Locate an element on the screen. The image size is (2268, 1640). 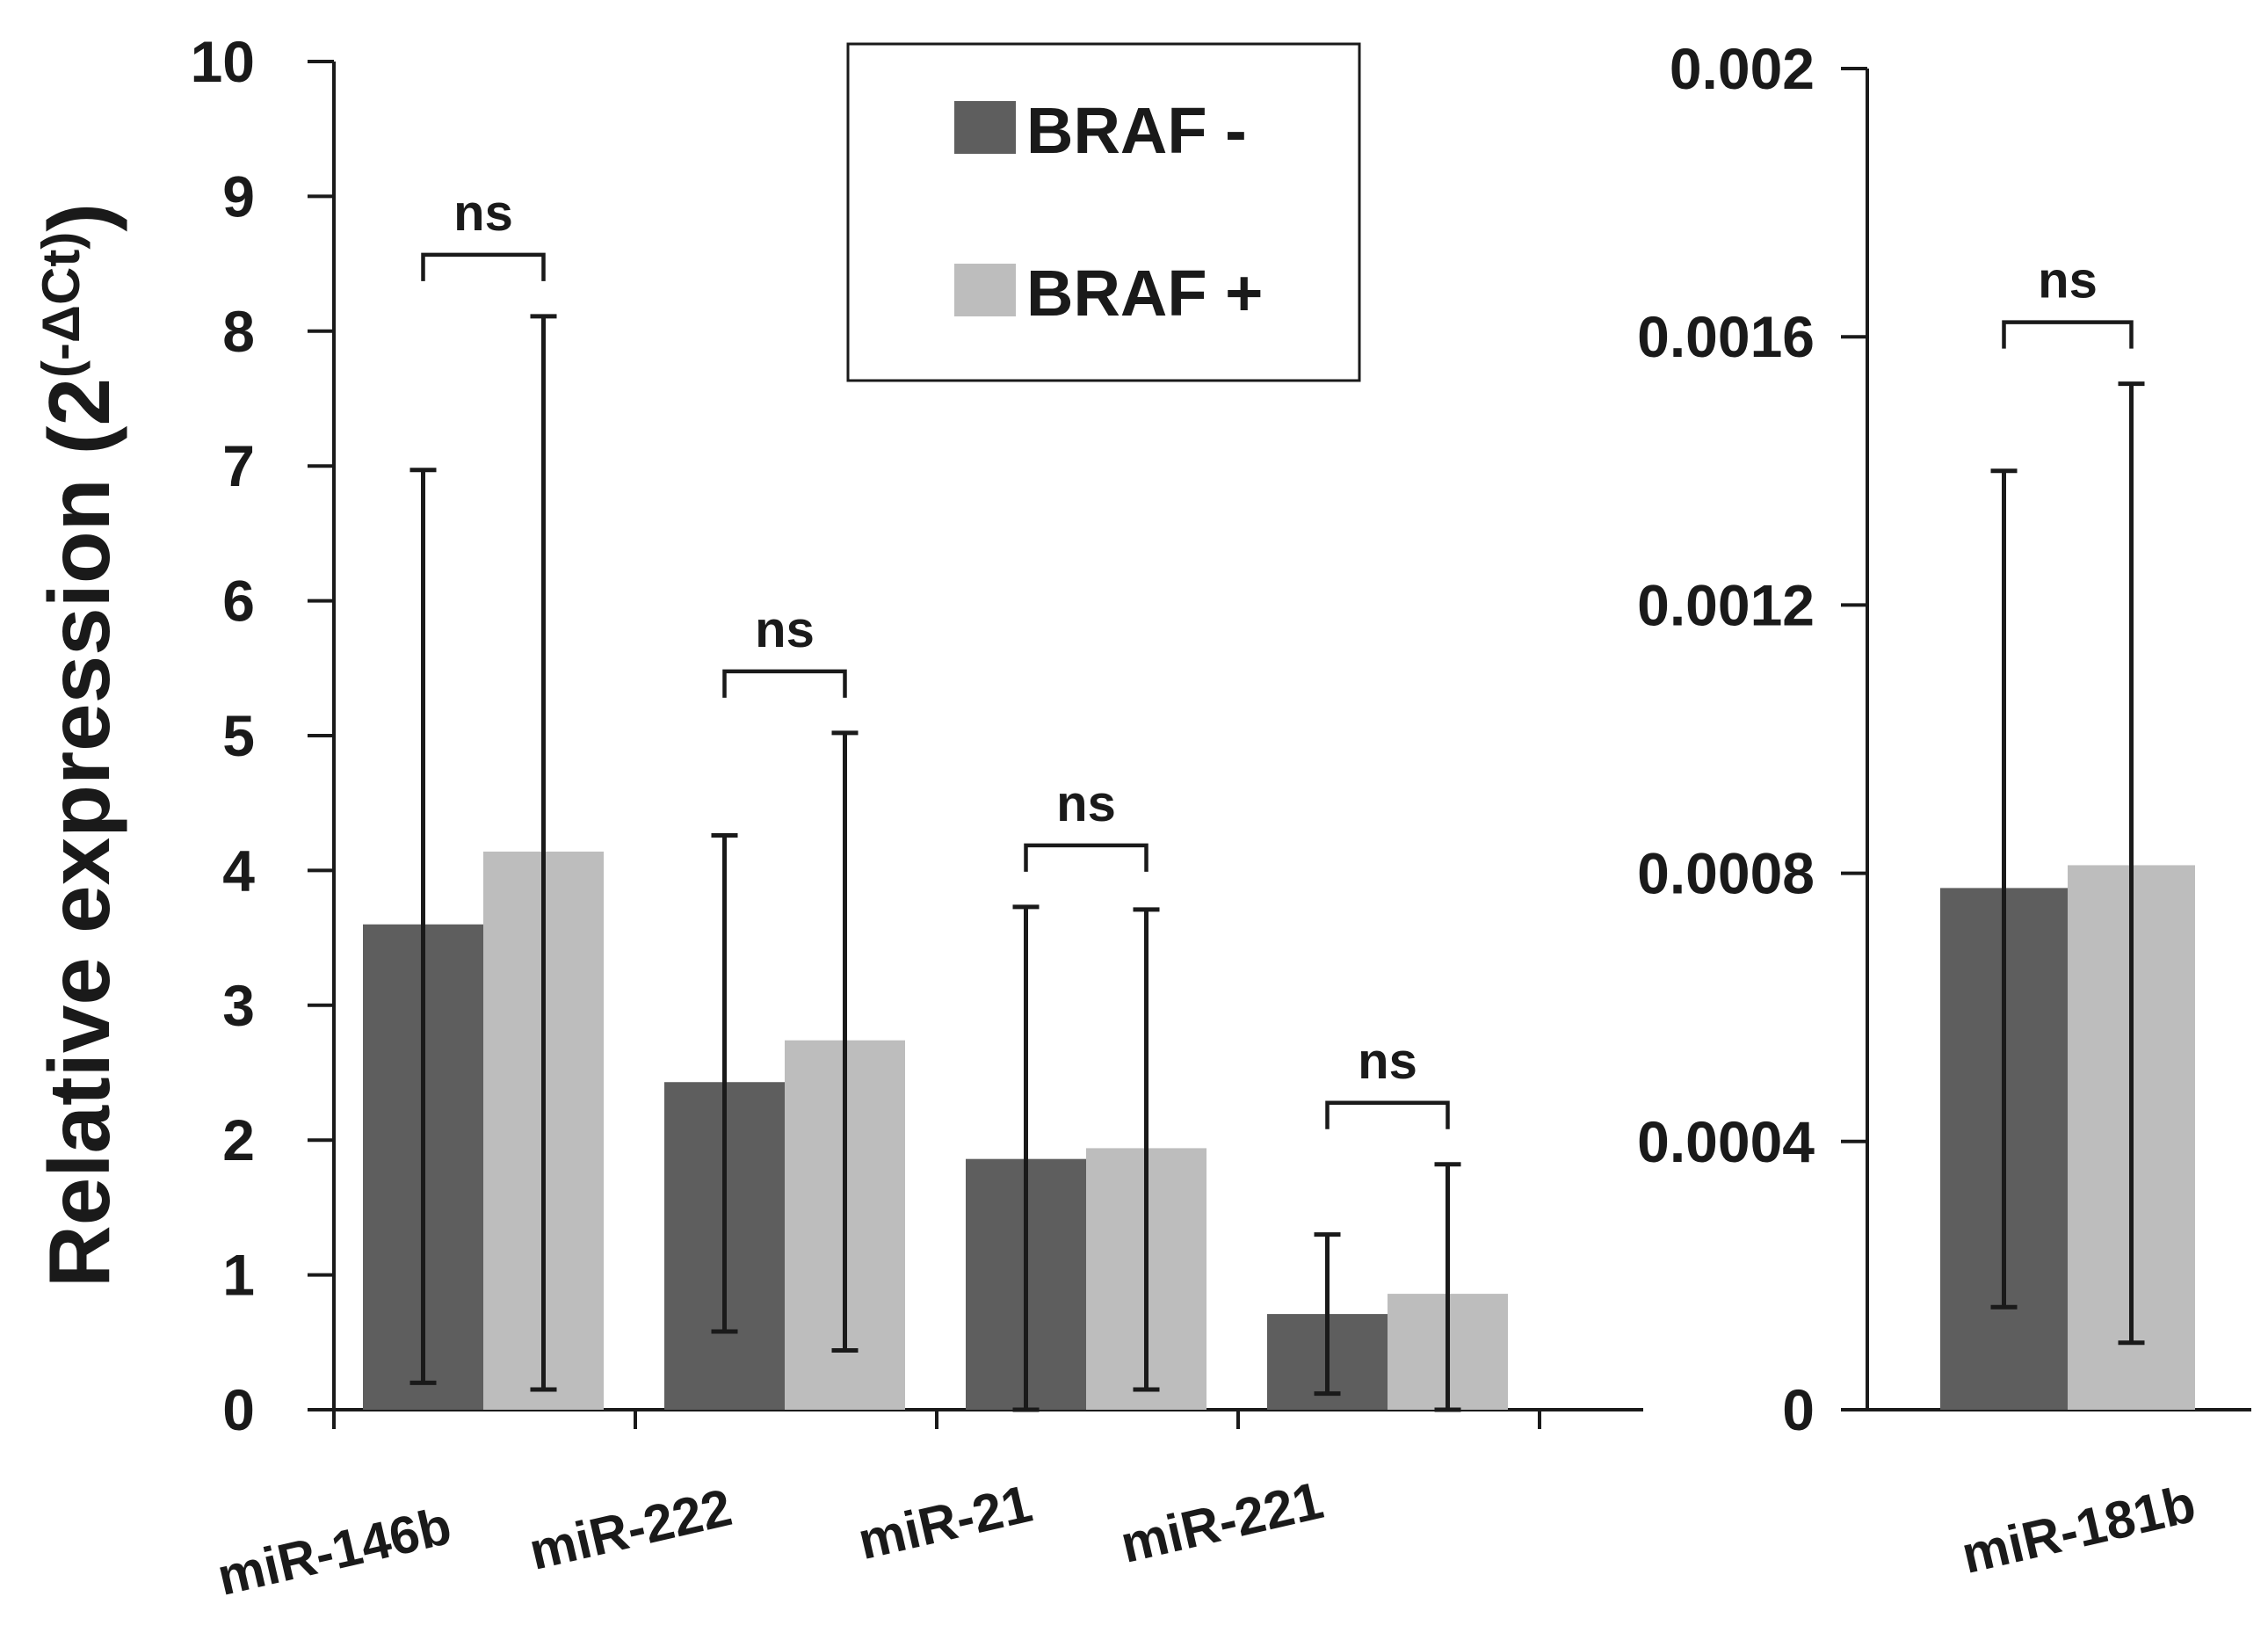
y-axis-title: Relative expression (2(-ΔCt)) is located at coordinates (79, 745).